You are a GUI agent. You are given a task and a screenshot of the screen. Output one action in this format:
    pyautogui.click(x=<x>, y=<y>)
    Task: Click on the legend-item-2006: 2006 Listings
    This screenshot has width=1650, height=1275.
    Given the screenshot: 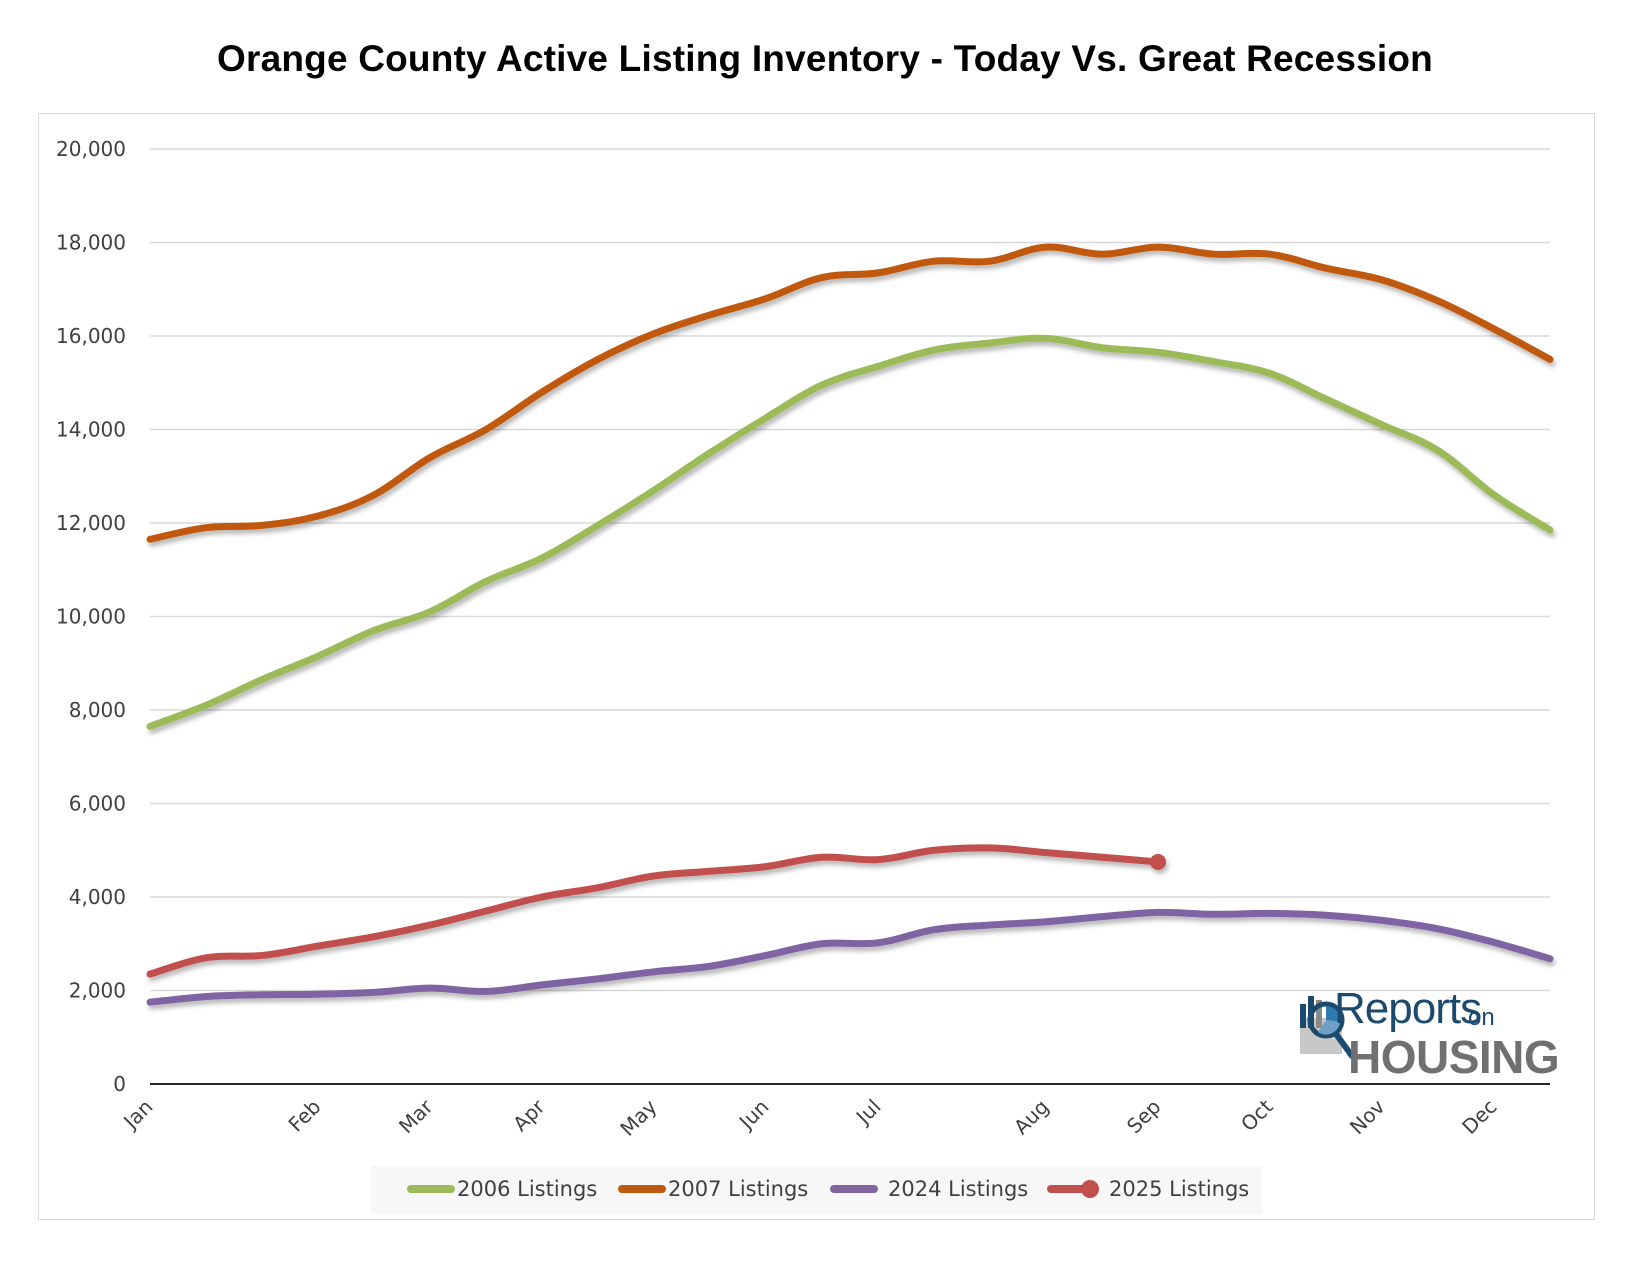 What is the action you would take?
    pyautogui.click(x=502, y=1189)
    